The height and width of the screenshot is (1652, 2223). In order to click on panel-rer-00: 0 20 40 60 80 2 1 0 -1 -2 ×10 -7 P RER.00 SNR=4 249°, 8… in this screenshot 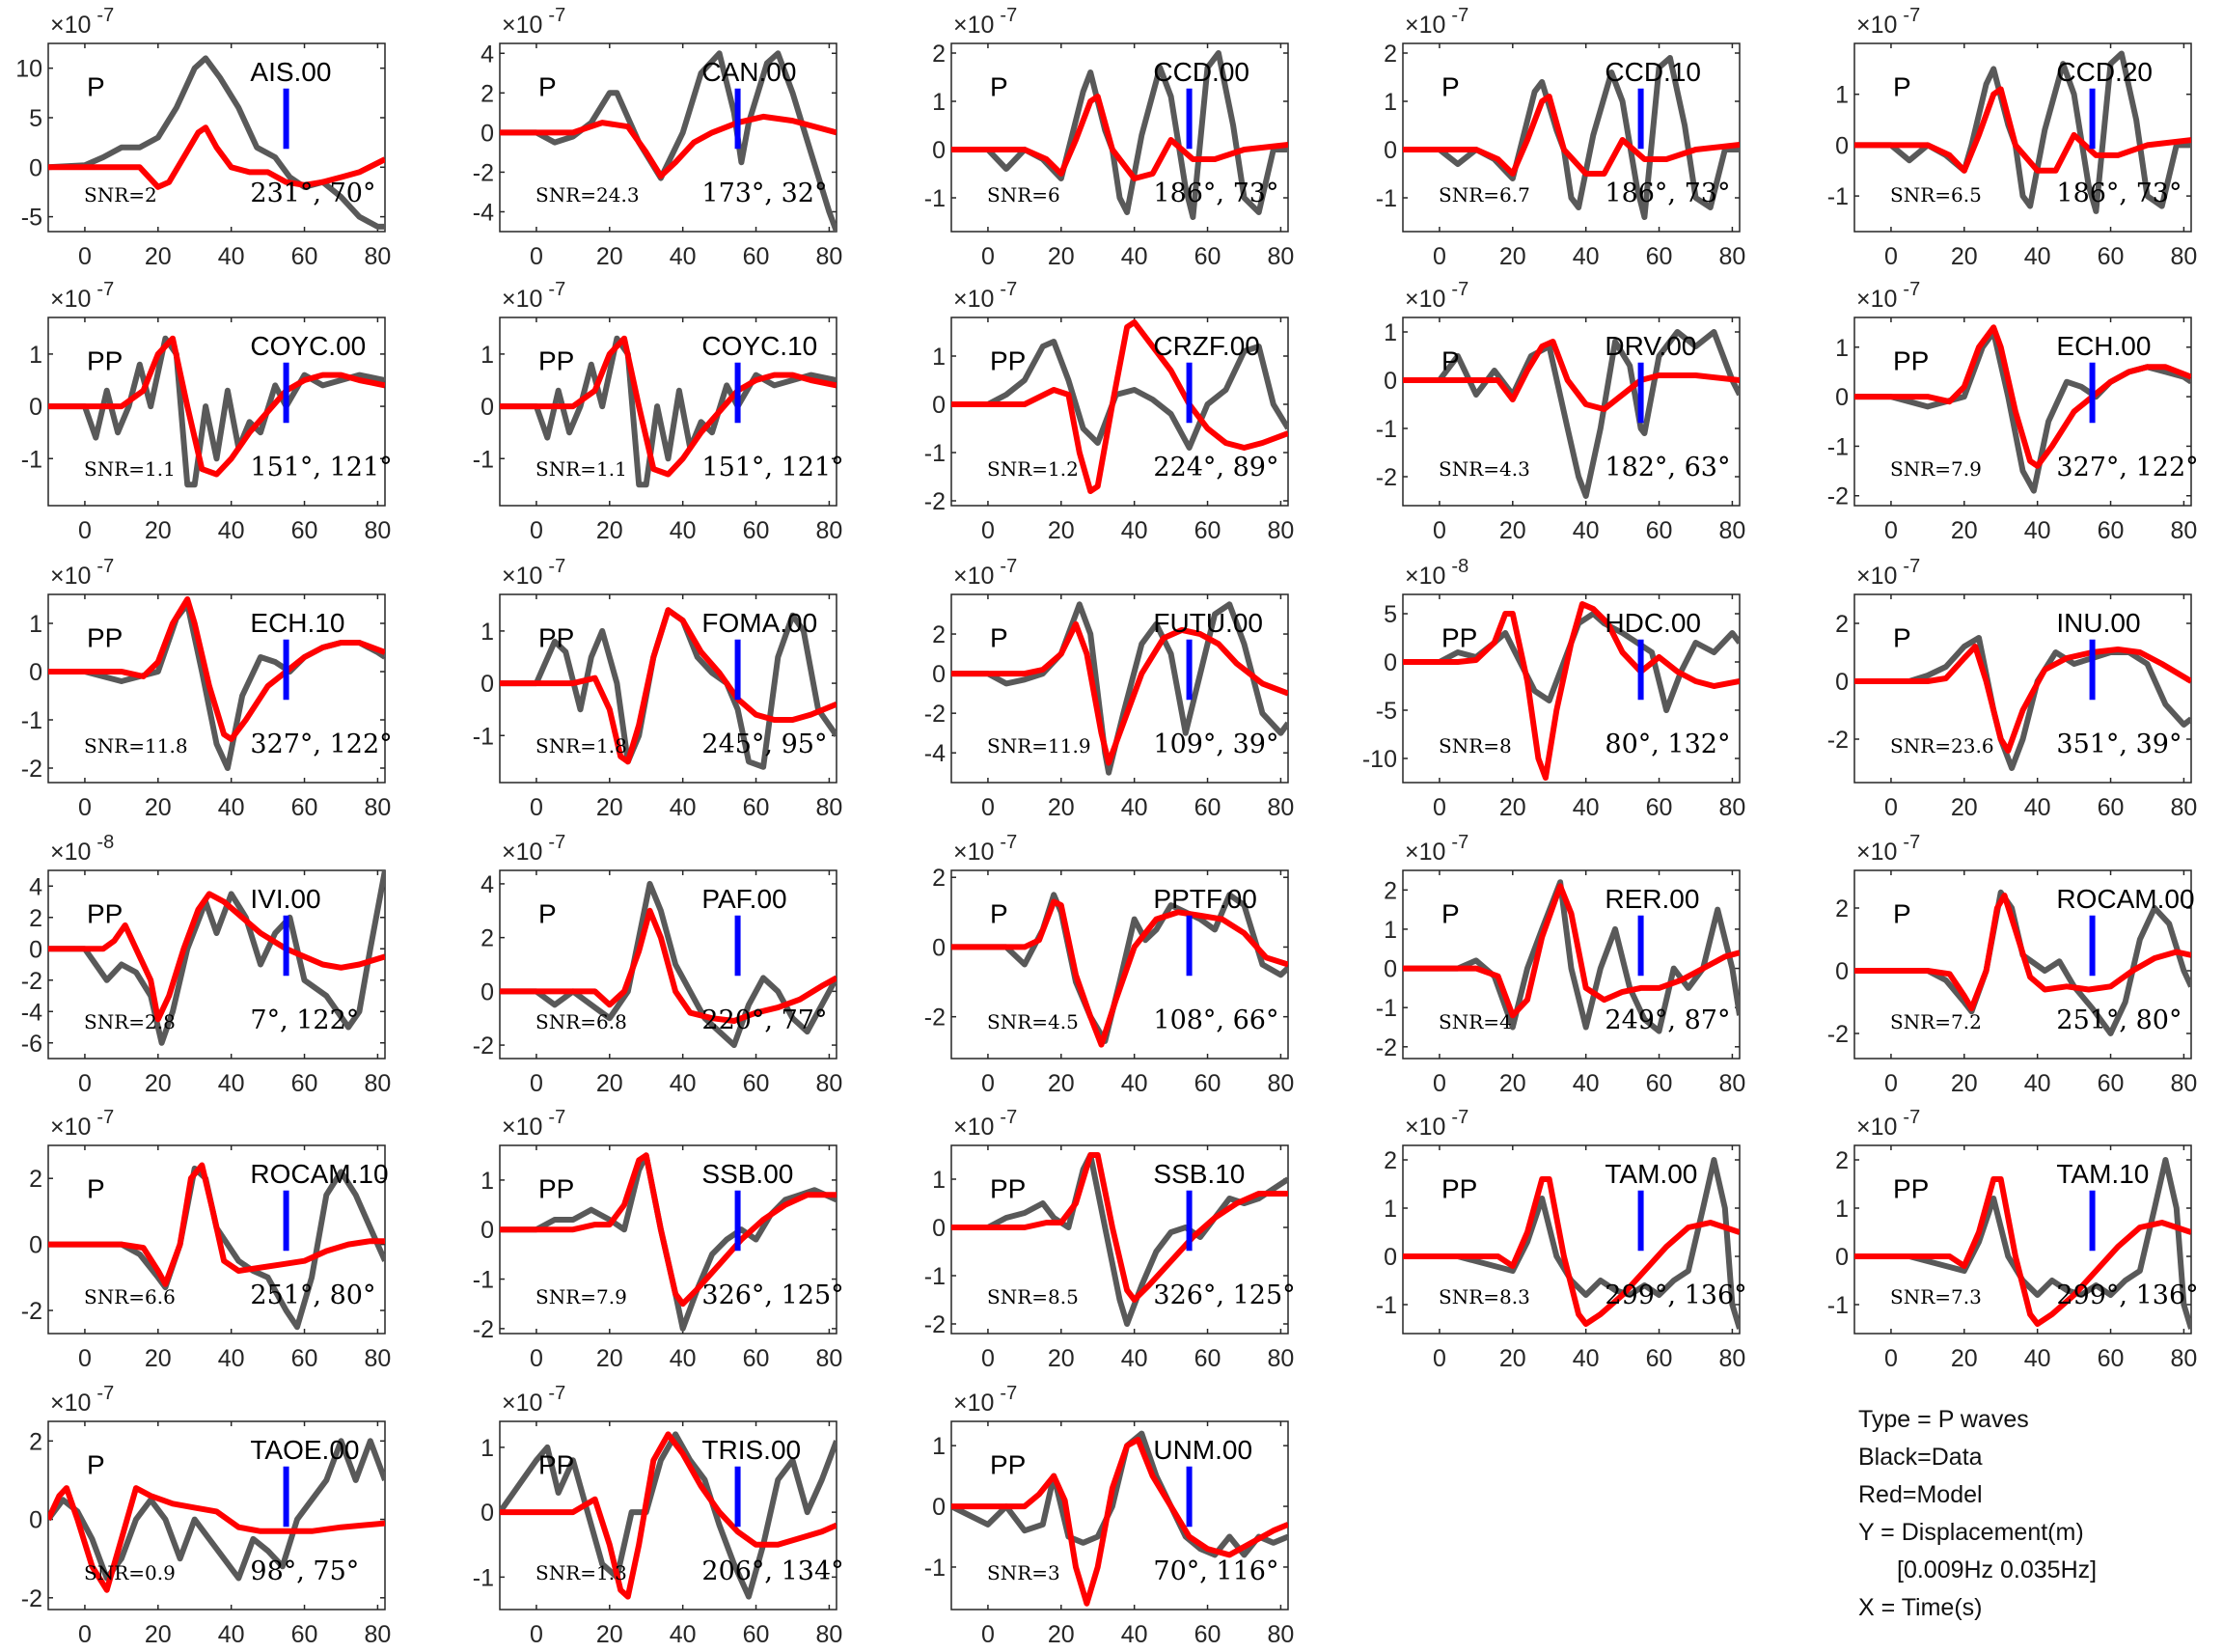, I will do `click(1561, 964)`.